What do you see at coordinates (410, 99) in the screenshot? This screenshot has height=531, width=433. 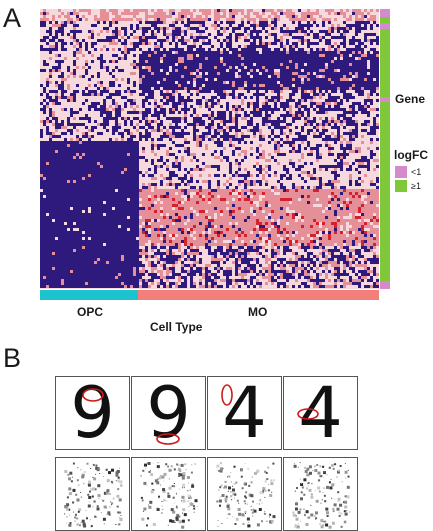 I see `gene-legend-title: Gene` at bounding box center [410, 99].